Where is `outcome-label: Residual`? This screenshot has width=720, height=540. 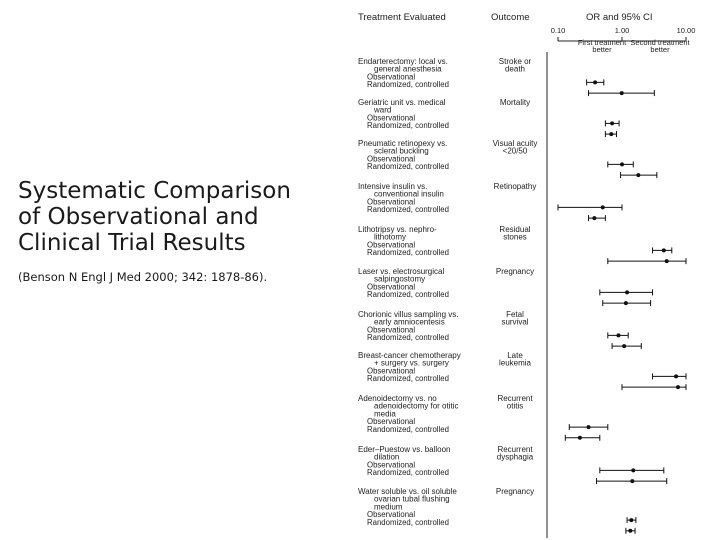 outcome-label: Residual is located at coordinates (514, 229).